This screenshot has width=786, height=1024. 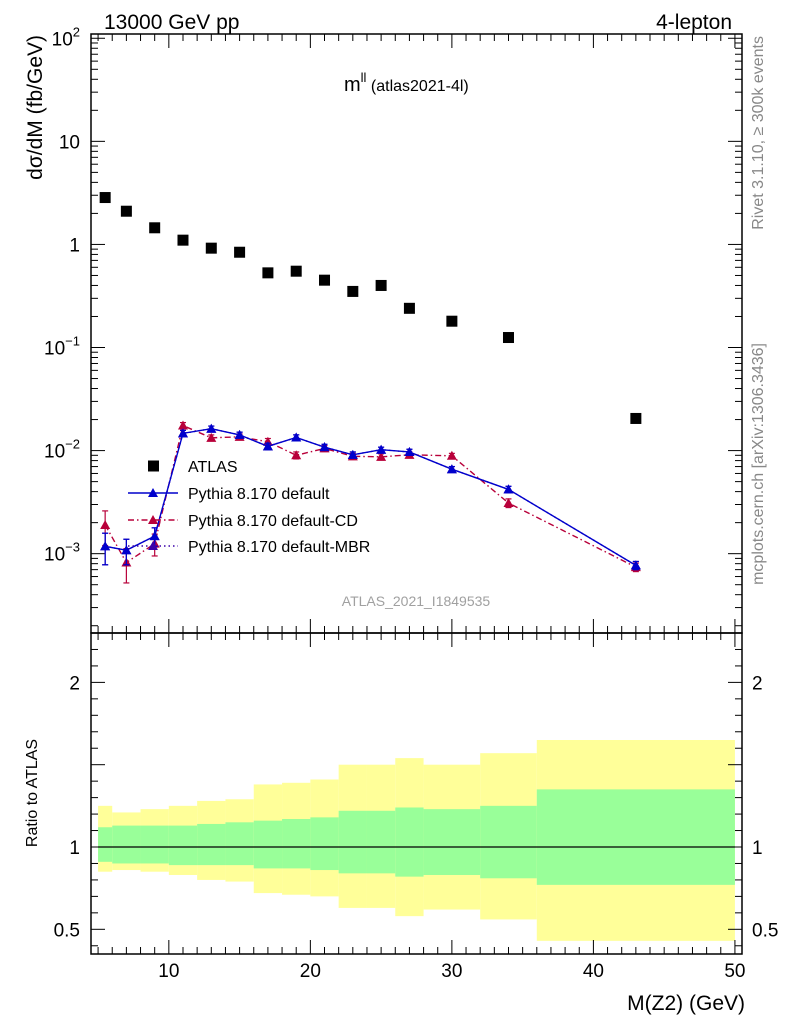 I want to click on y-tick-label: 10², so click(x=66, y=37).